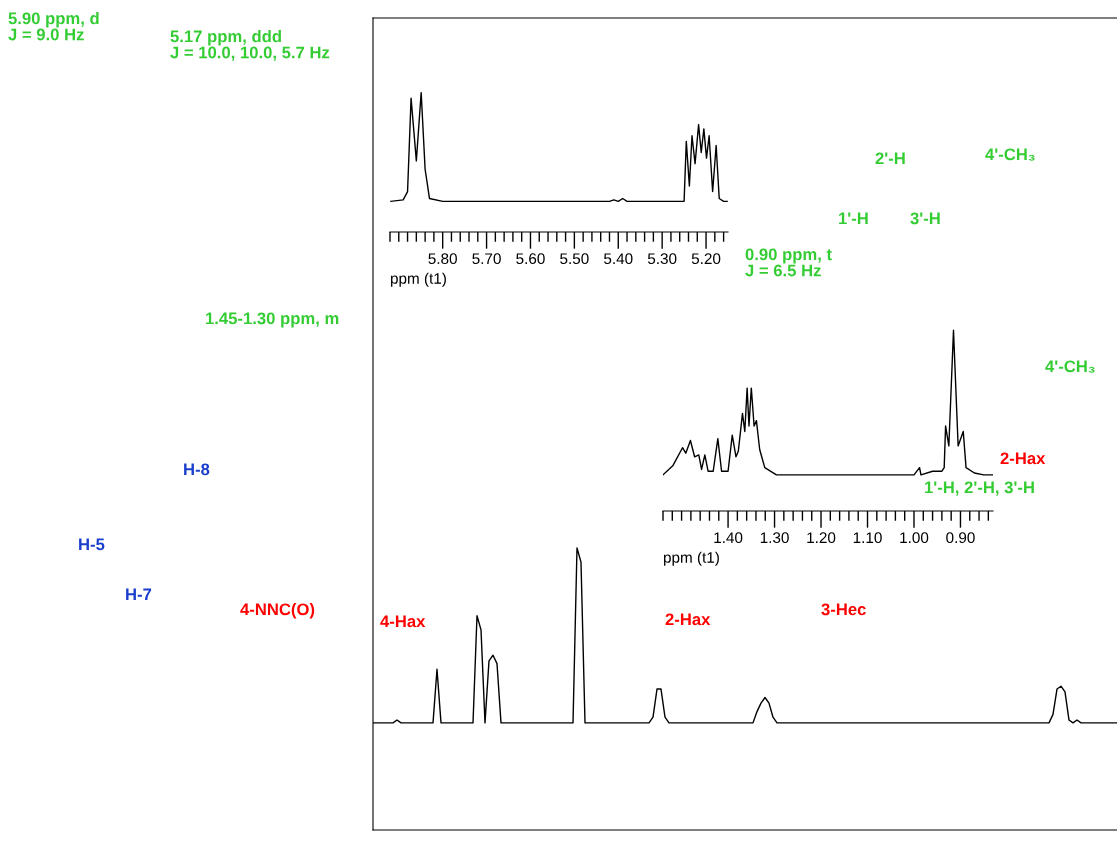 The height and width of the screenshot is (860, 1117). Describe the element at coordinates (530, 259) in the screenshot. I see `x-tick-label: 5.60` at that location.